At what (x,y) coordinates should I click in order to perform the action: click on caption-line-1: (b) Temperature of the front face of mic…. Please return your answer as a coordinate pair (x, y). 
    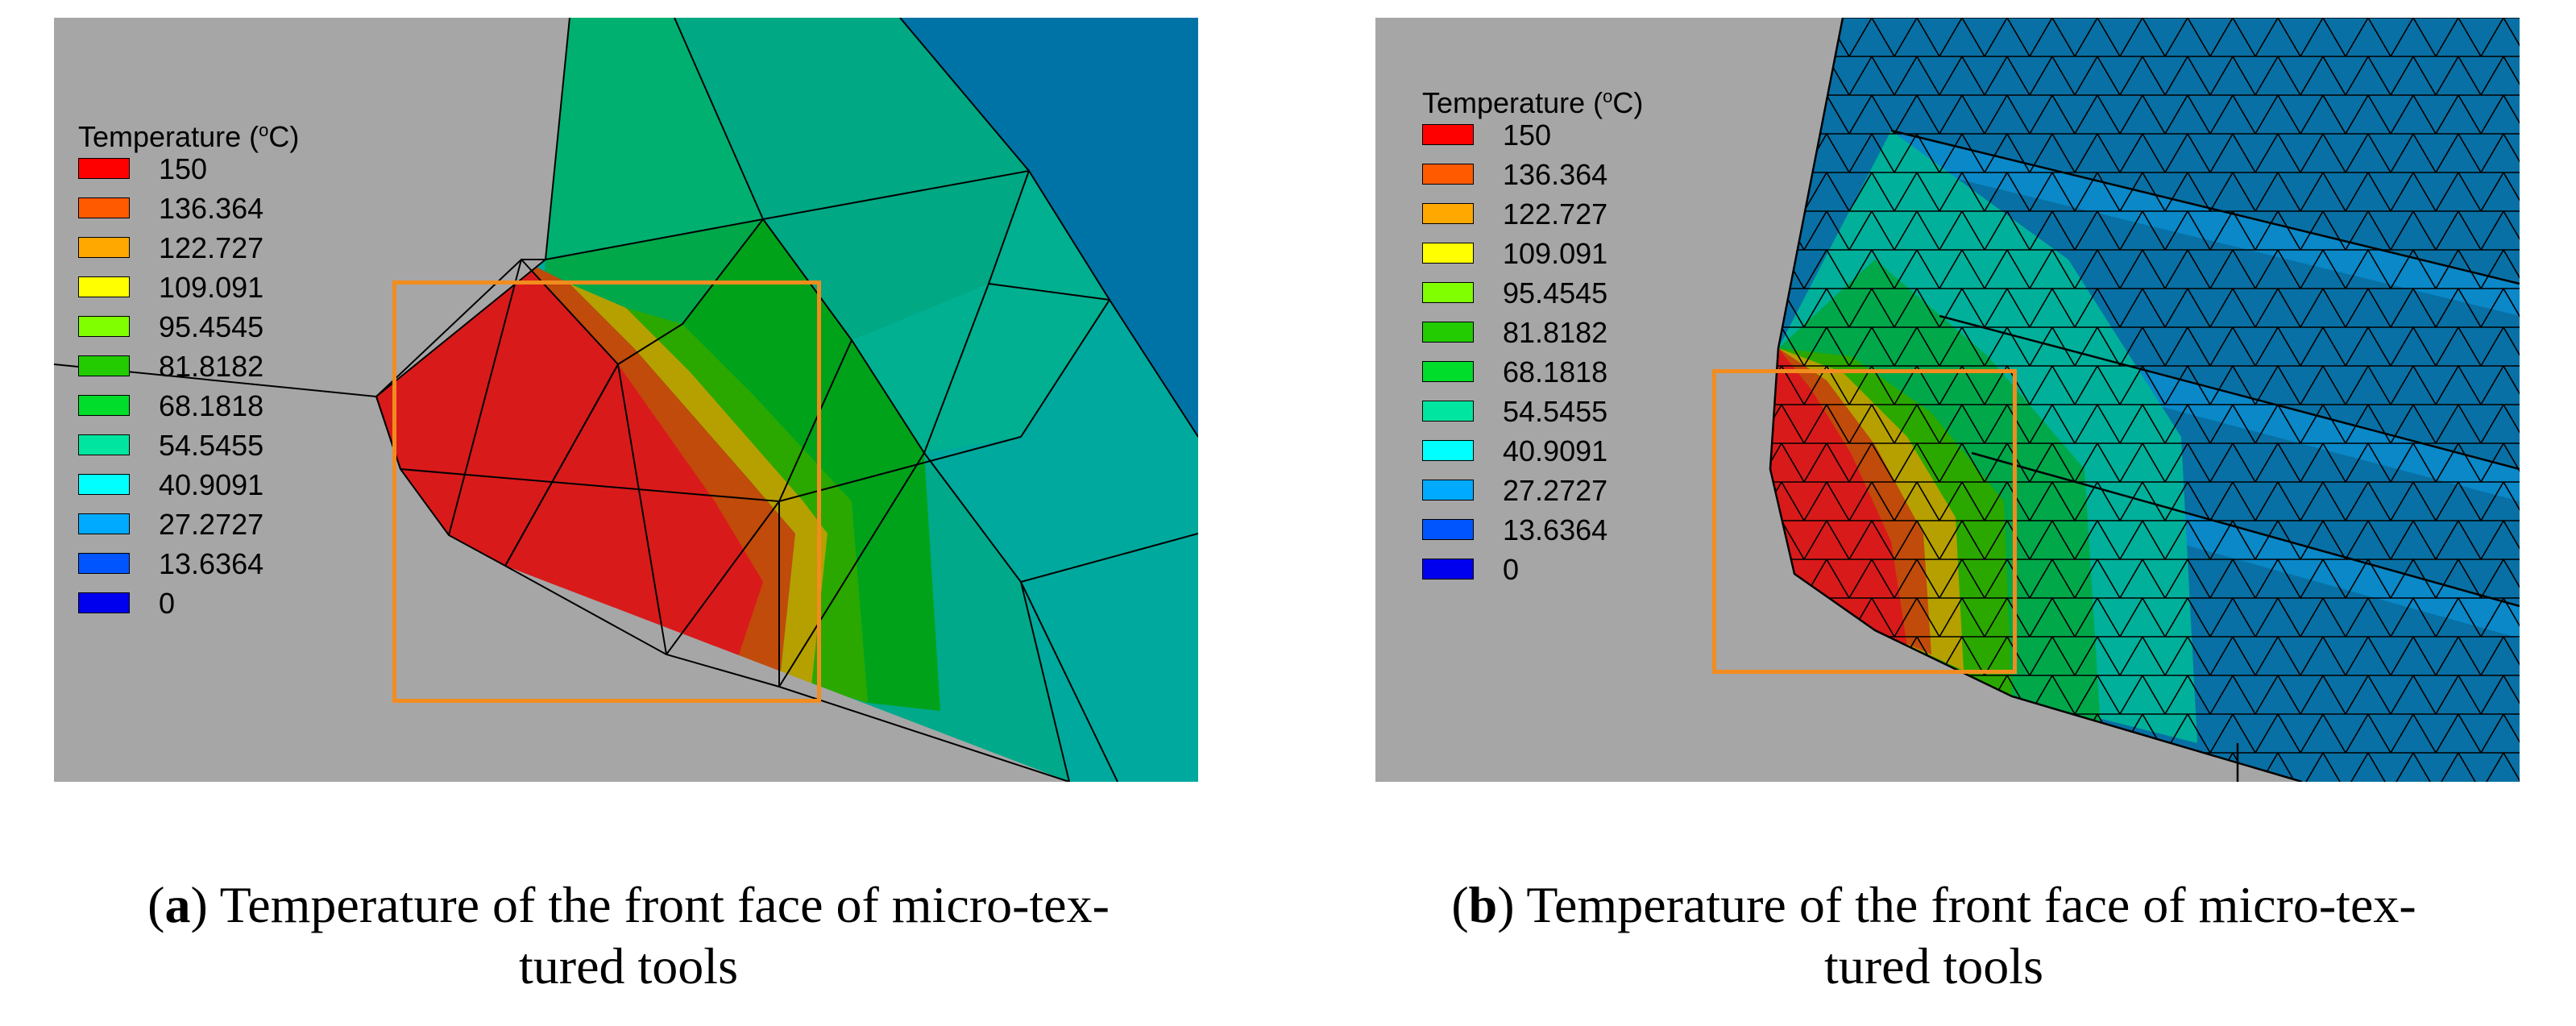
    Looking at the image, I should click on (1934, 904).